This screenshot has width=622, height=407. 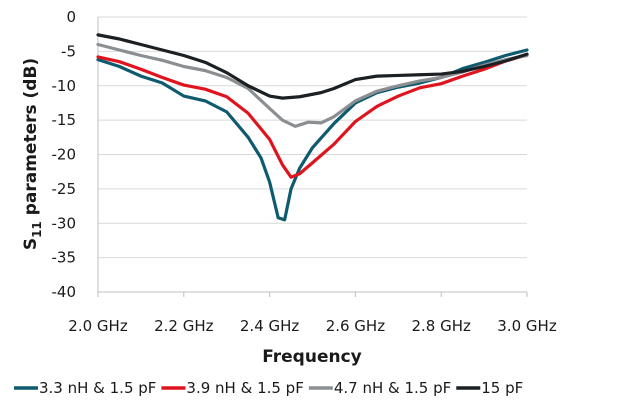 I want to click on y-tick-label: -40, so click(x=64, y=292).